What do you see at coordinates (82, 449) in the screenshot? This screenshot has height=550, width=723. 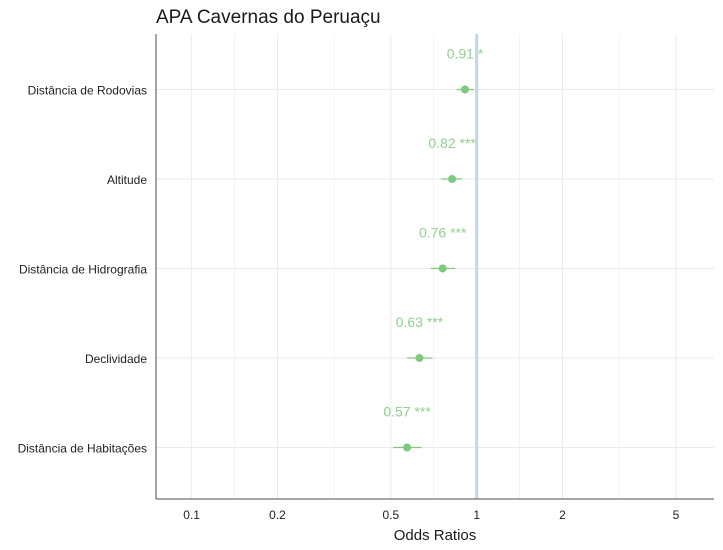 I see `y-tick-label: Distância de Habitações` at bounding box center [82, 449].